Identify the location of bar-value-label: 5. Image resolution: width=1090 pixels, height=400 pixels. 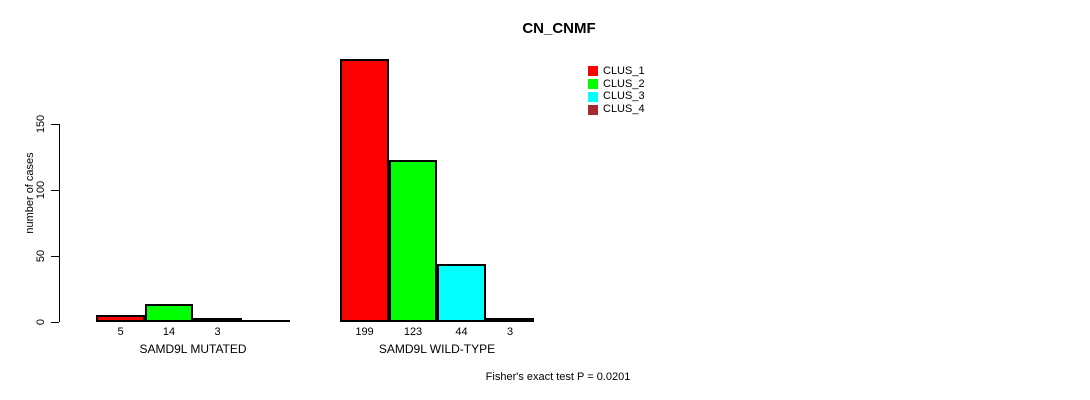
(120, 332).